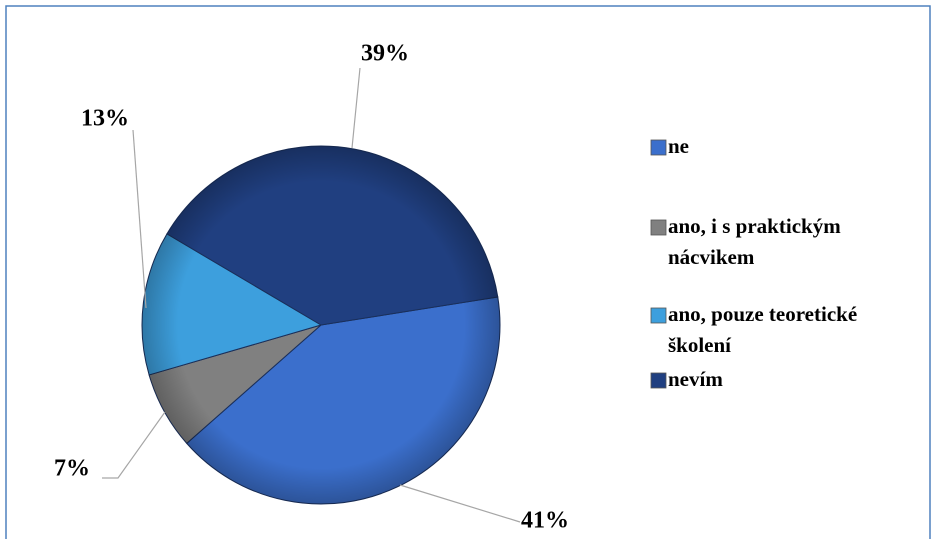  Describe the element at coordinates (545, 521) in the screenshot. I see `data-label: 41%` at that location.